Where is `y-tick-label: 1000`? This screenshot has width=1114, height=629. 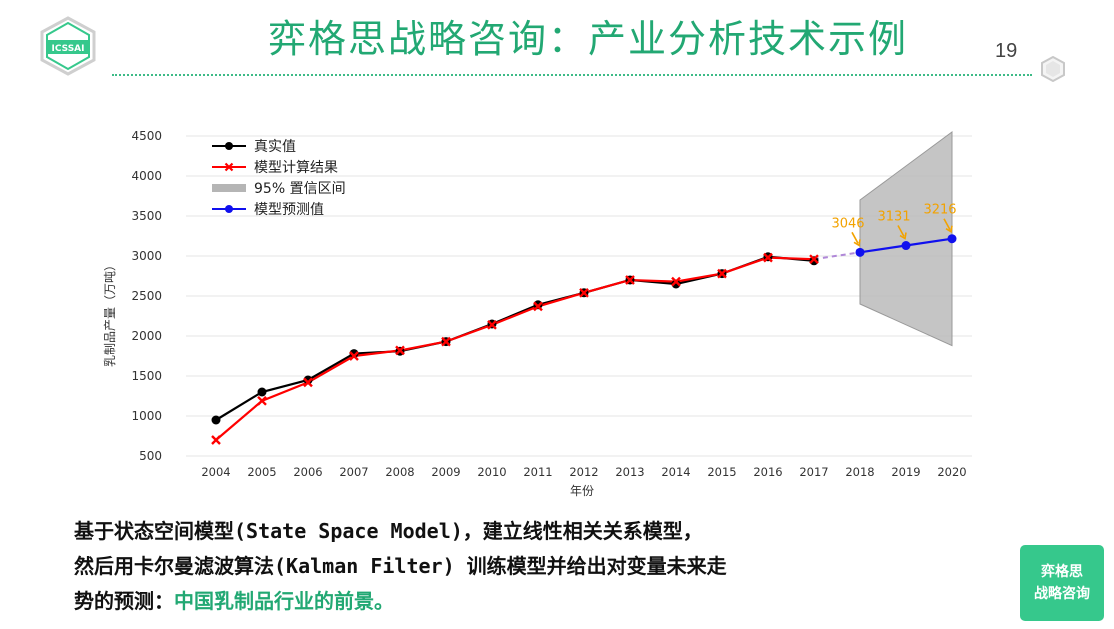
y-tick-label: 1000 is located at coordinates (146, 416).